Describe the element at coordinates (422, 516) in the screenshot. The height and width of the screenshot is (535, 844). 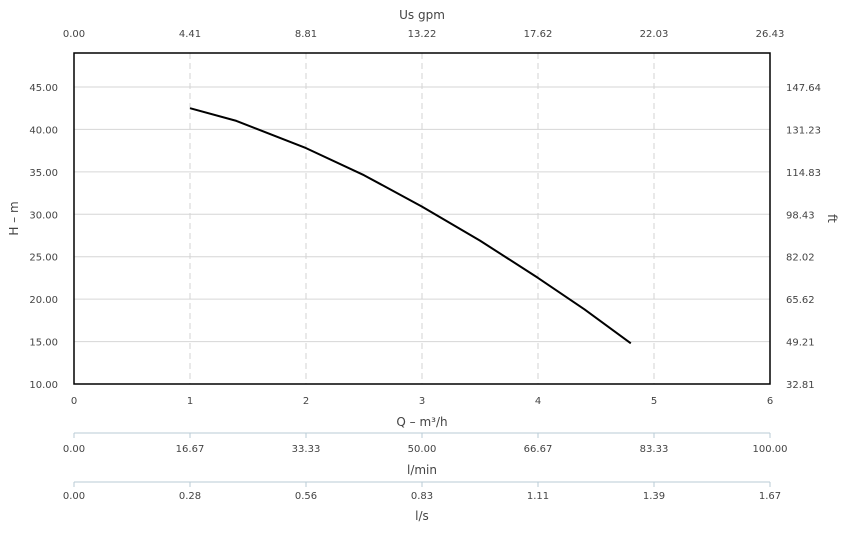
I see `x_ls-axis-title: l/s` at that location.